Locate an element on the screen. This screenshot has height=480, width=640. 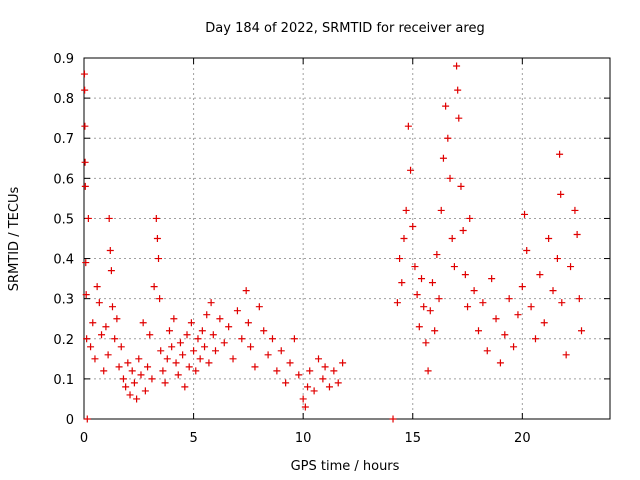
y-tick-label: 0.4 is located at coordinates (63, 260).